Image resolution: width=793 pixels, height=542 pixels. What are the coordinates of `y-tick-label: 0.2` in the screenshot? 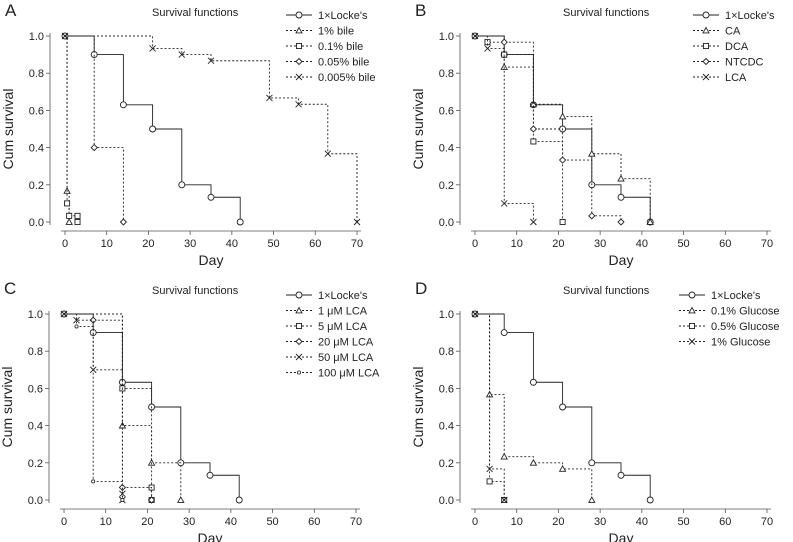 It's located at (446, 464).